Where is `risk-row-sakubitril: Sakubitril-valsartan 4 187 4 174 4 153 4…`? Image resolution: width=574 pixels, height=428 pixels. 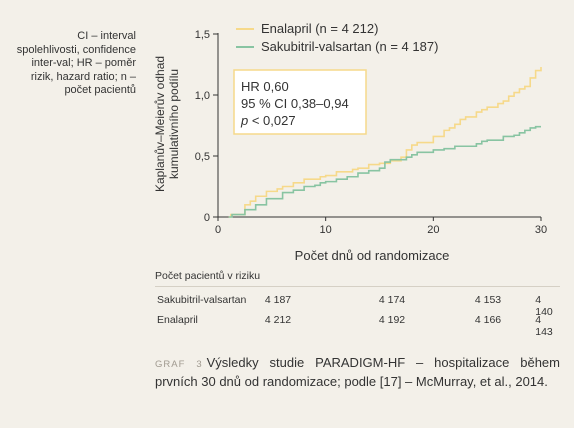
risk-row-sakubitril: Sakubitril-valsartan 4 187 4 174 4 153 4… is located at coordinates (357, 306).